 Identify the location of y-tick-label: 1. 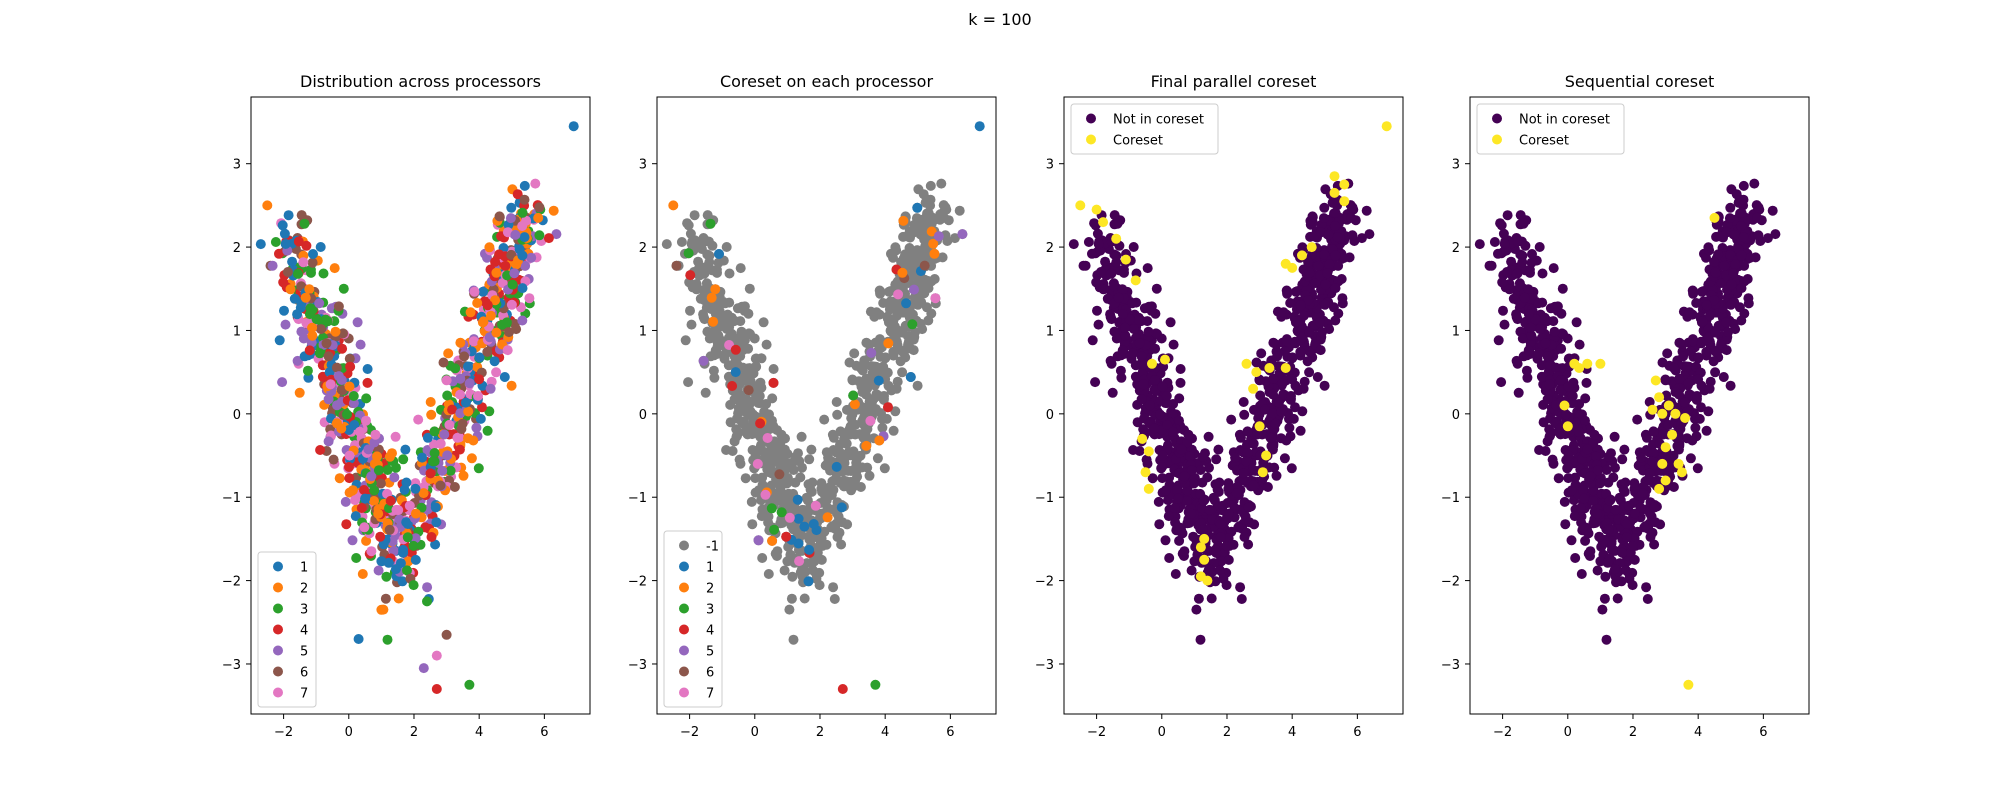
(643, 331).